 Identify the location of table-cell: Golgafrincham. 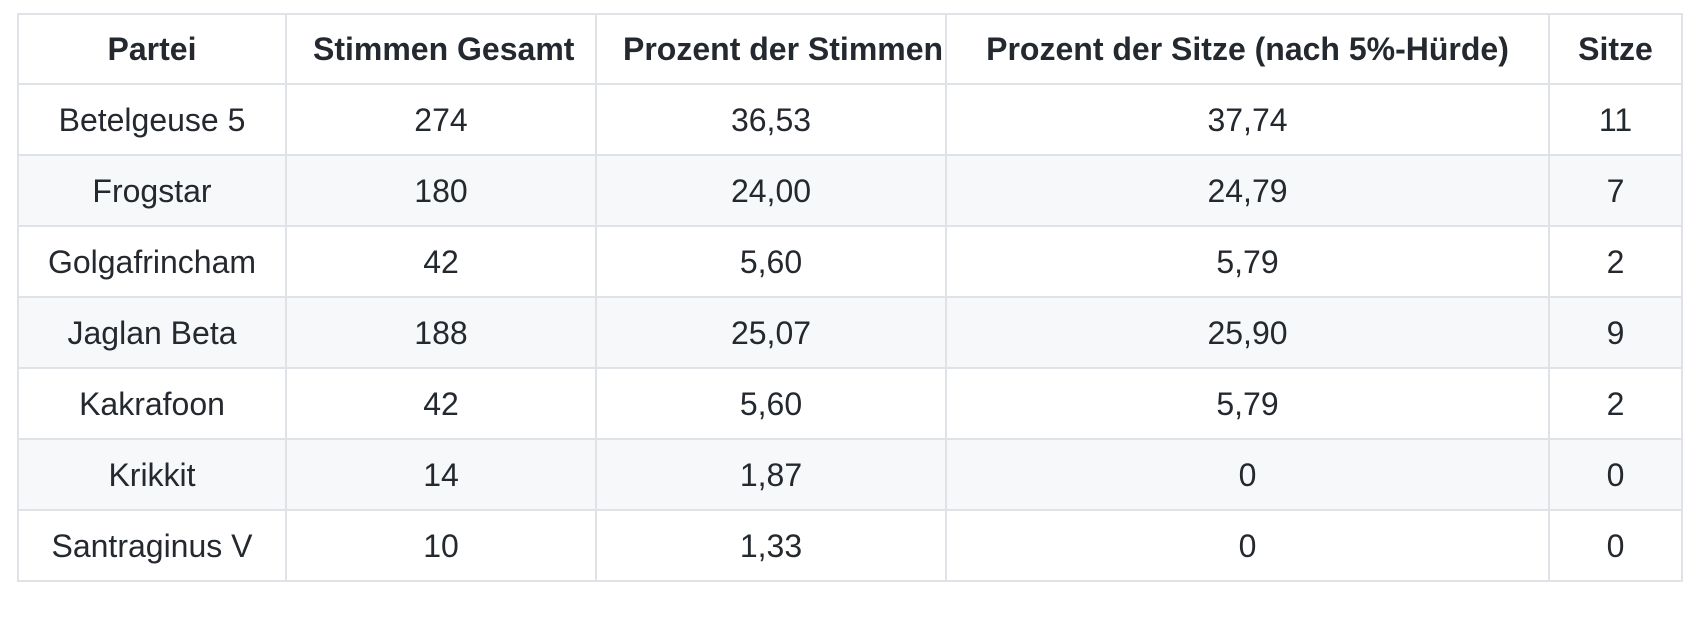
(152, 261).